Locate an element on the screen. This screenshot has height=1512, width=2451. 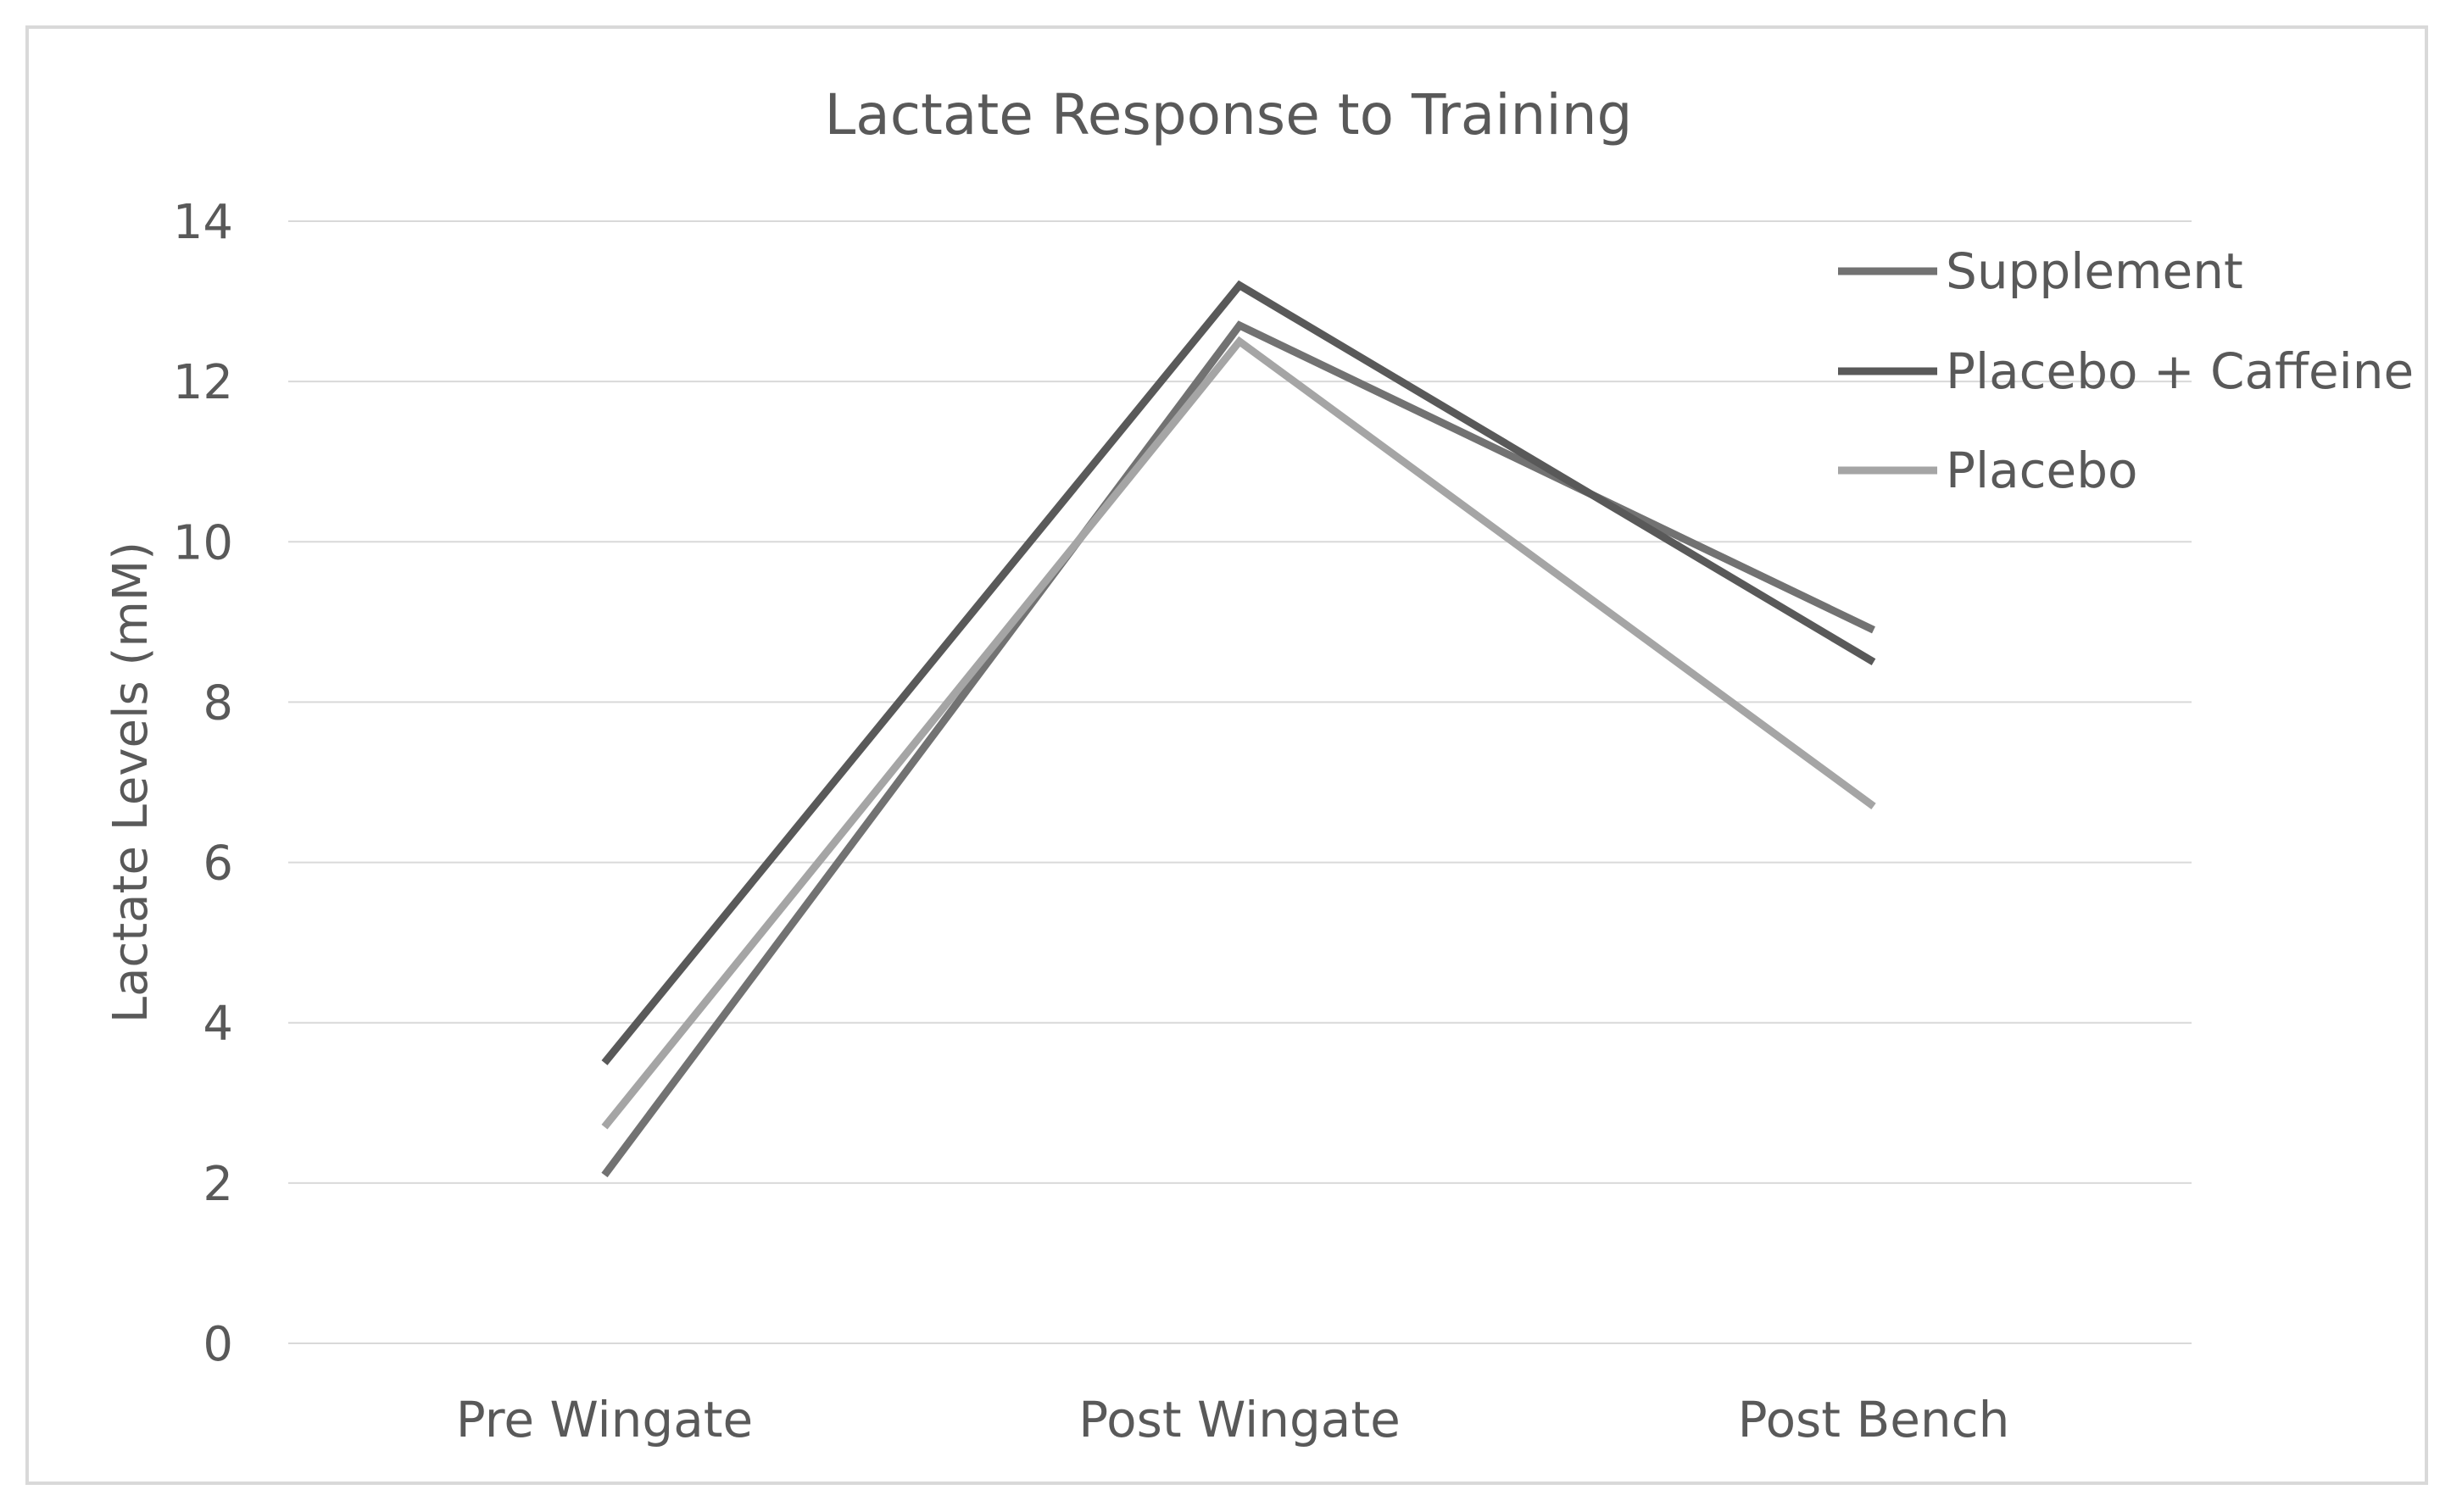
x-axis-ticks: Pre Wingate Post Wingate Post Bench is located at coordinates (1233, 1420).